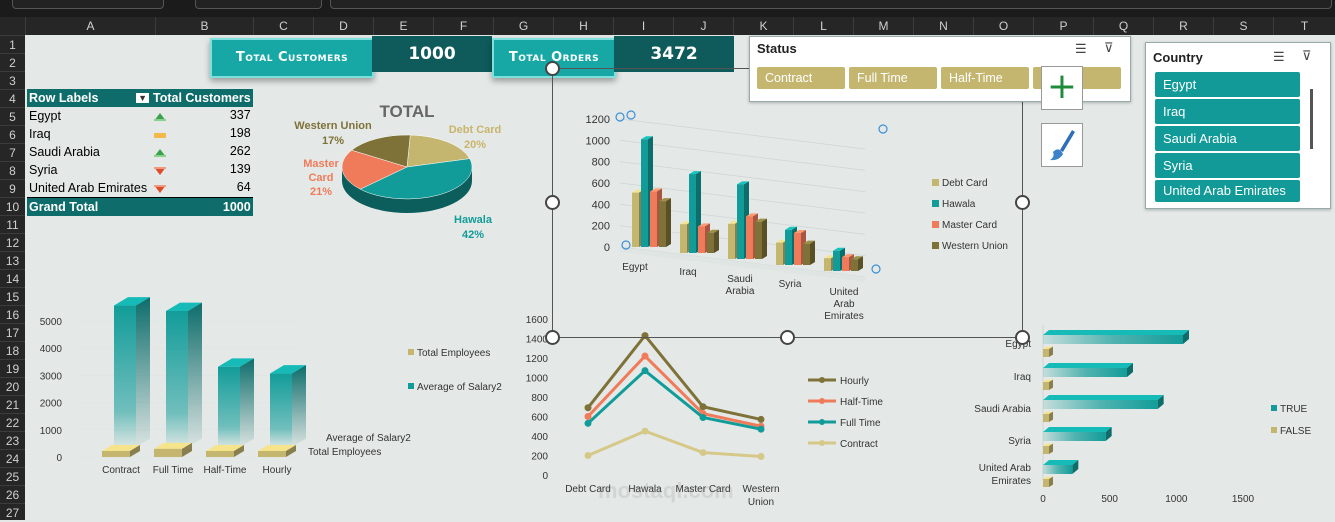 The image size is (1335, 522). What do you see at coordinates (12, 44) in the screenshot?
I see `row-header: 1` at bounding box center [12, 44].